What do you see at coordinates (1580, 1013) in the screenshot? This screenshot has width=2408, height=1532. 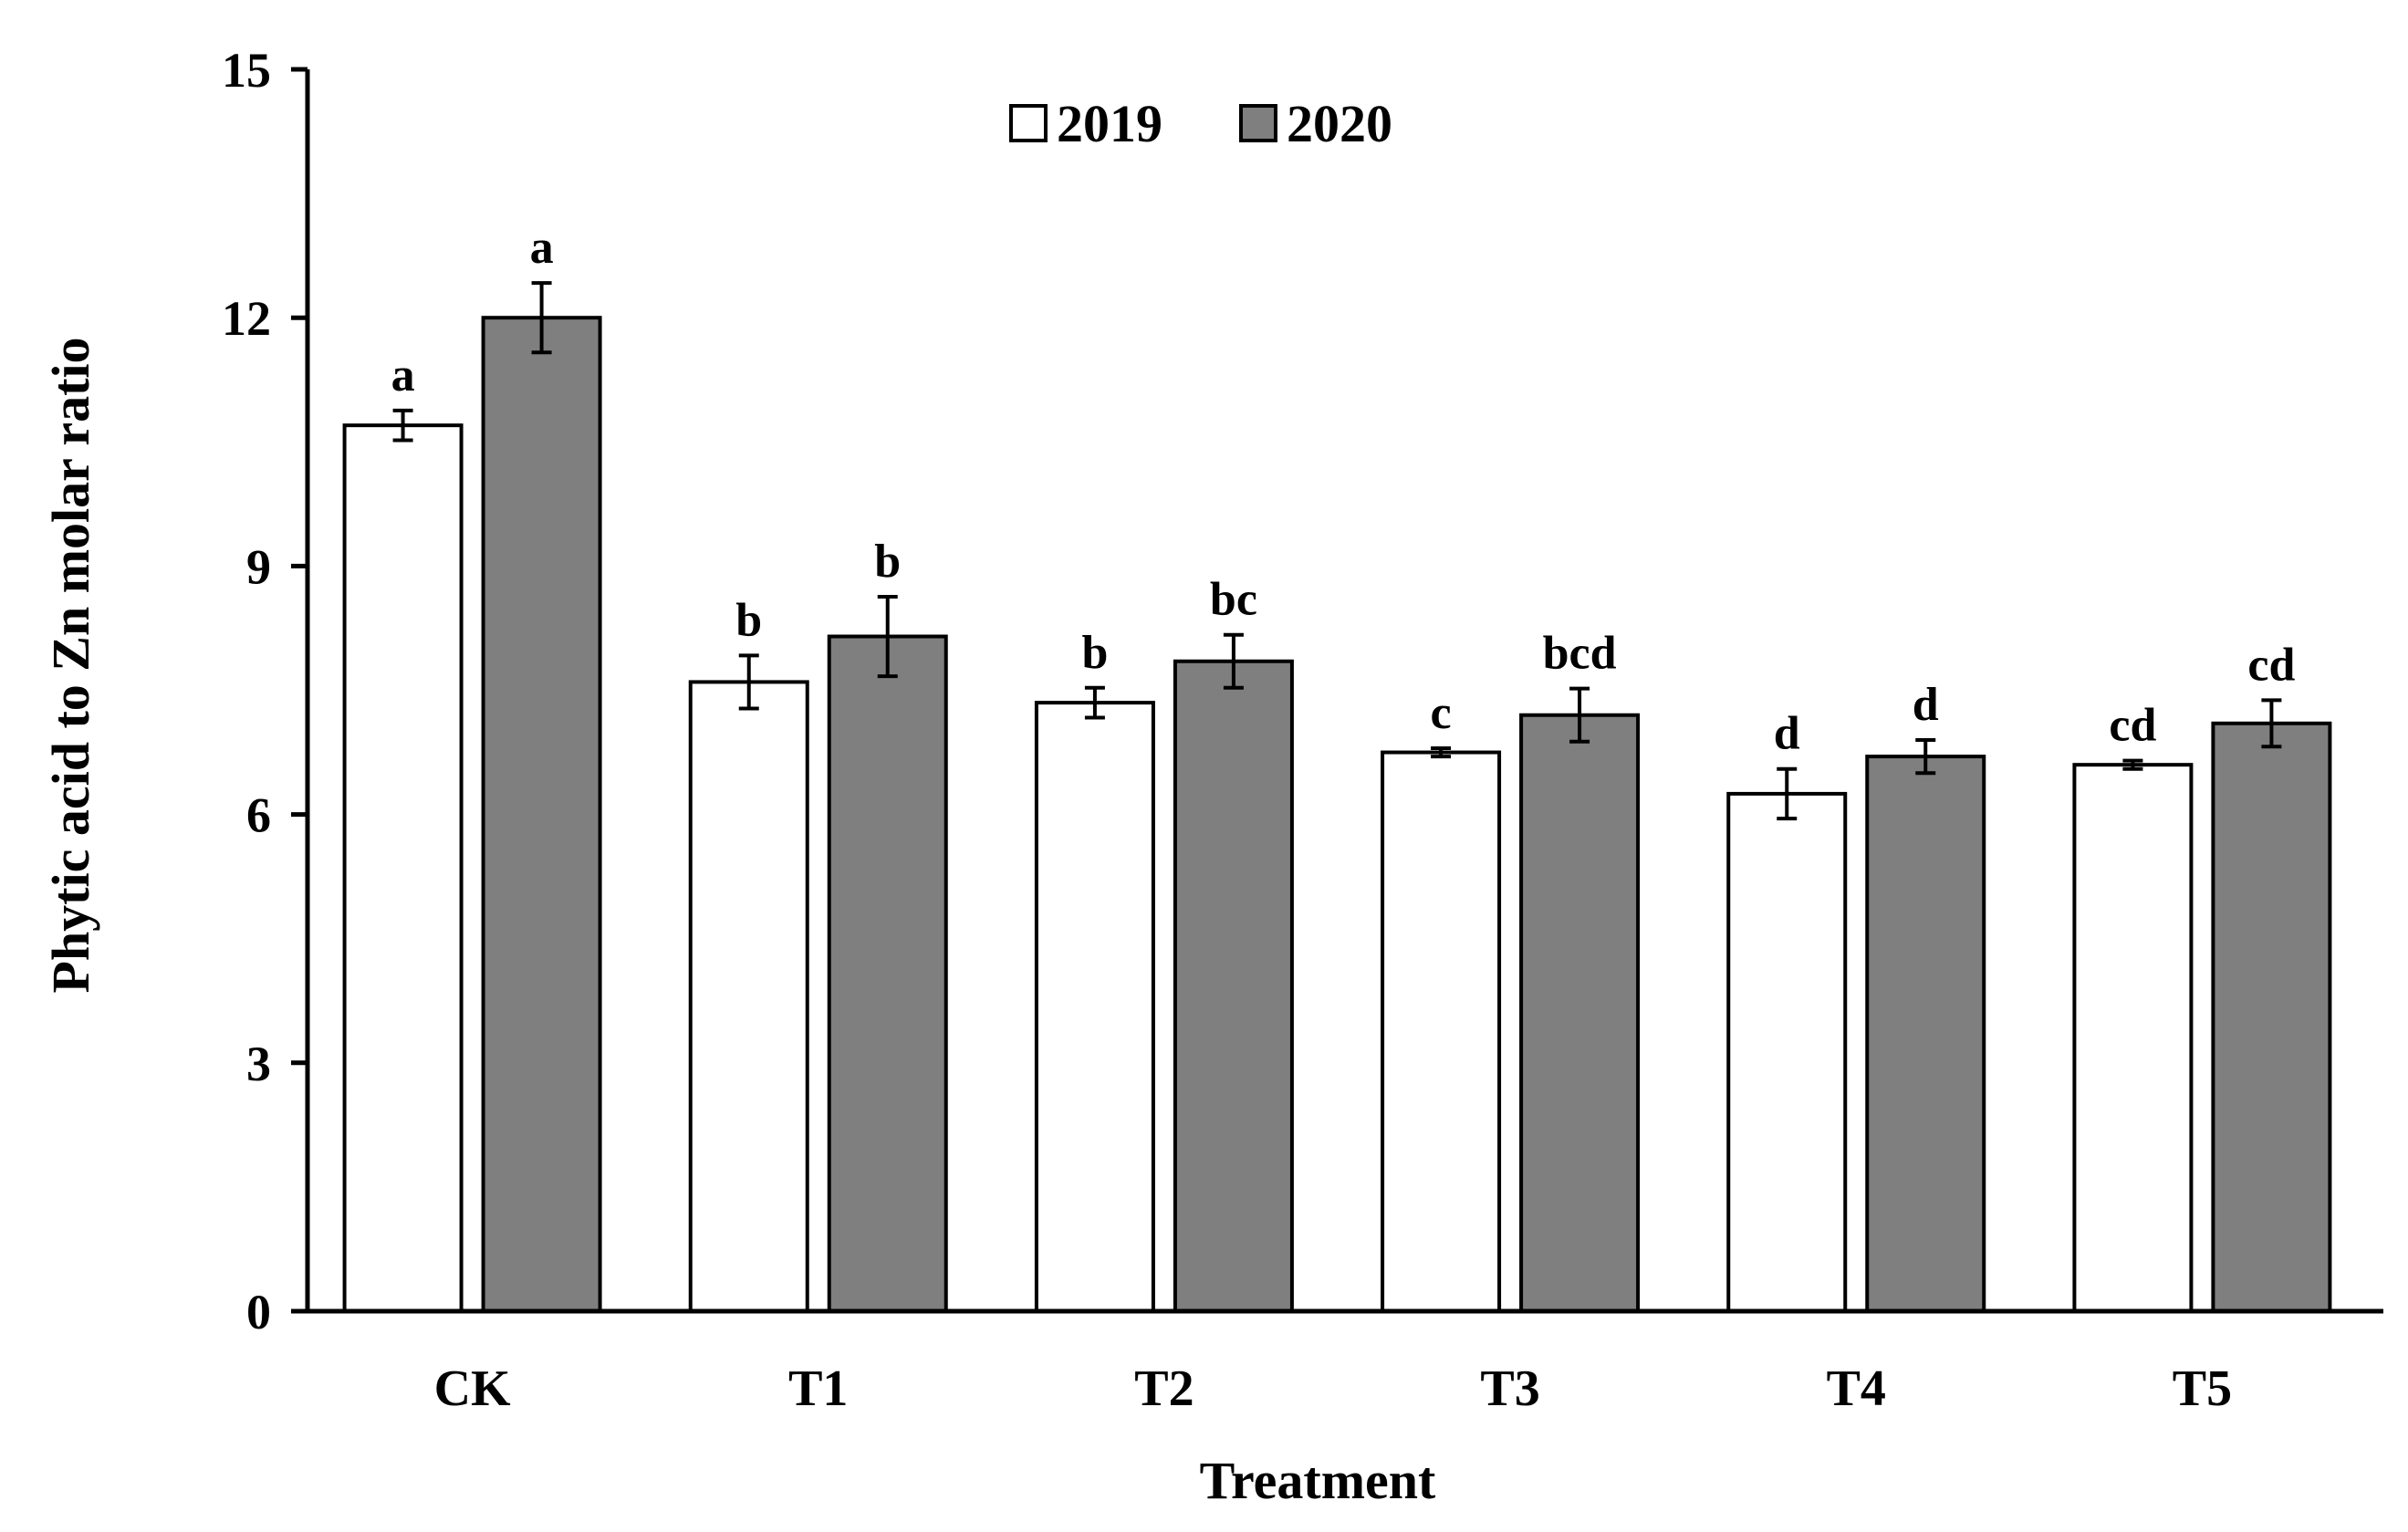 I see `bar-2020-T3` at bounding box center [1580, 1013].